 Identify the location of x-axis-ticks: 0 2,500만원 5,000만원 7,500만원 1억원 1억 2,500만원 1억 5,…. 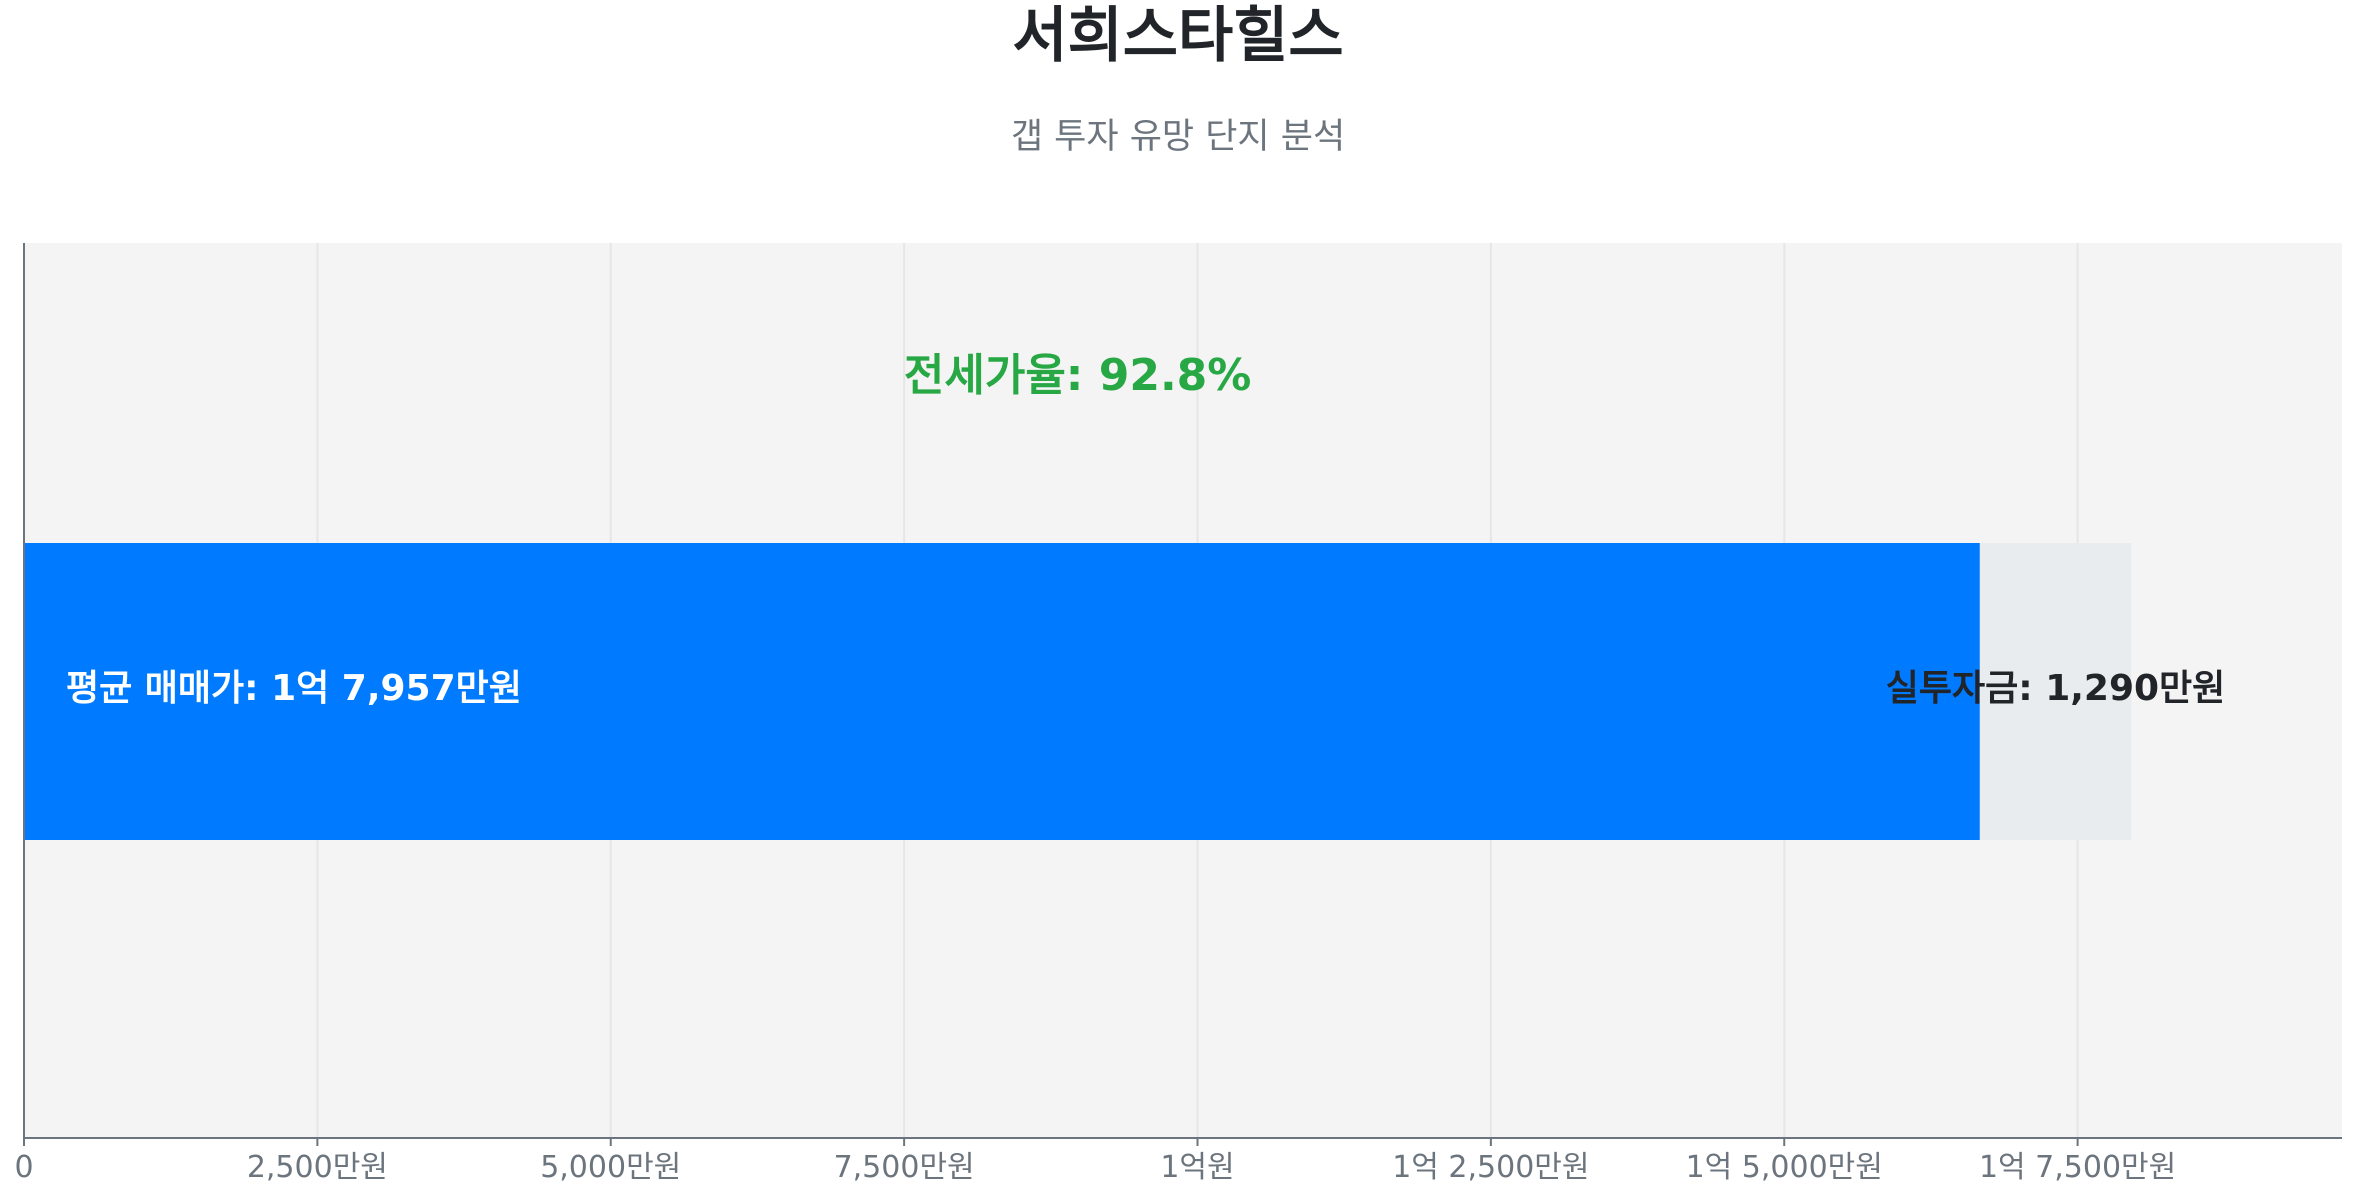
(1095, 1161).